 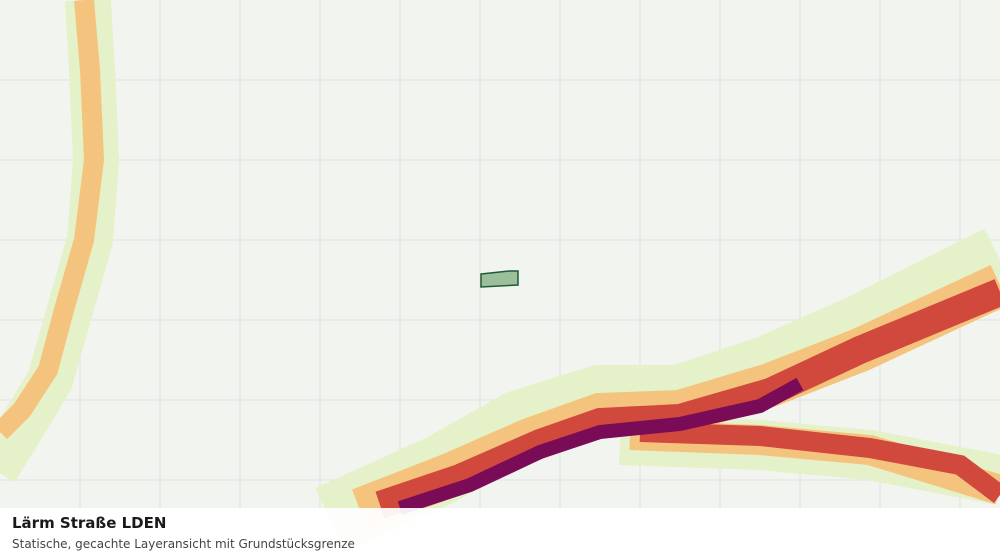 I want to click on layer-title: Lärm Straße LDEN, so click(x=89, y=523).